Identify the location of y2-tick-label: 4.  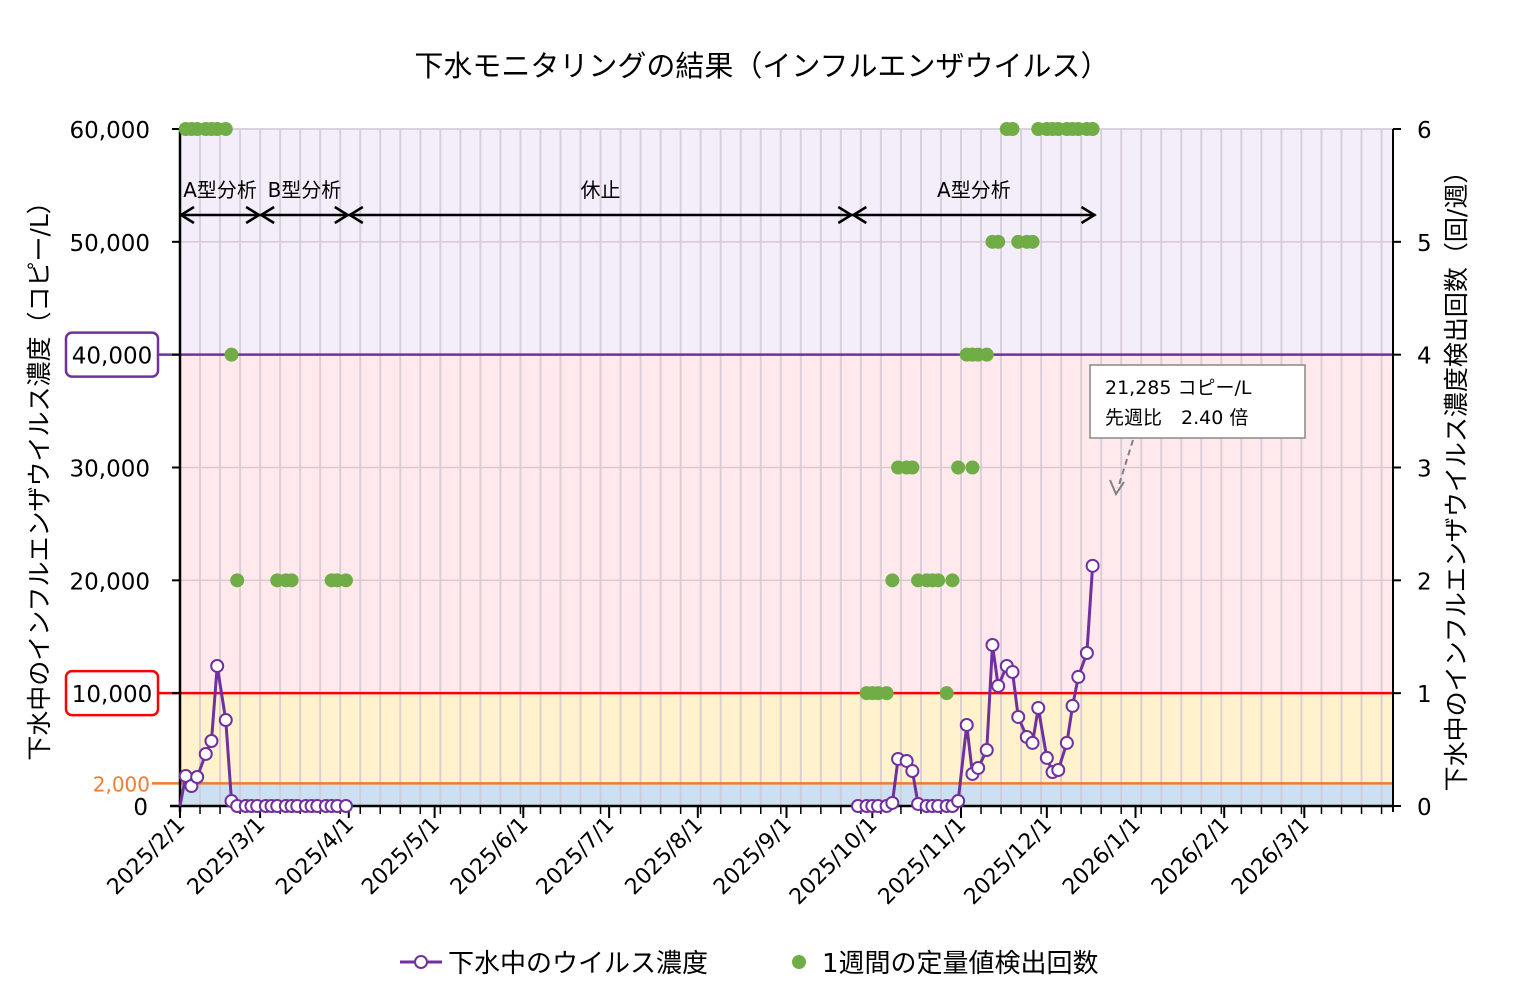
(1424, 357).